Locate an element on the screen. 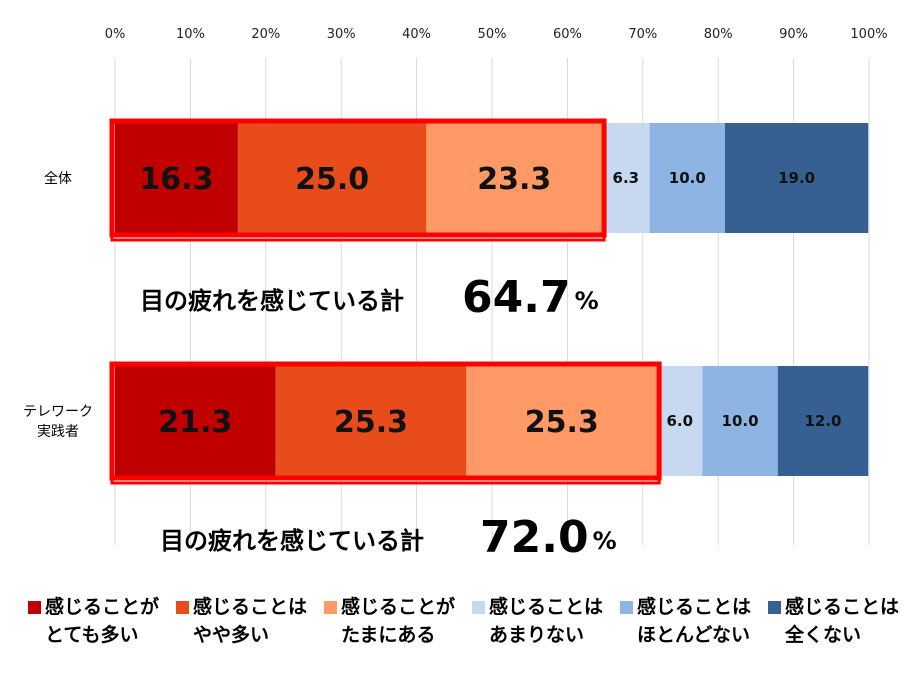 The height and width of the screenshot is (693, 913). data-label: 6.3 is located at coordinates (626, 178).